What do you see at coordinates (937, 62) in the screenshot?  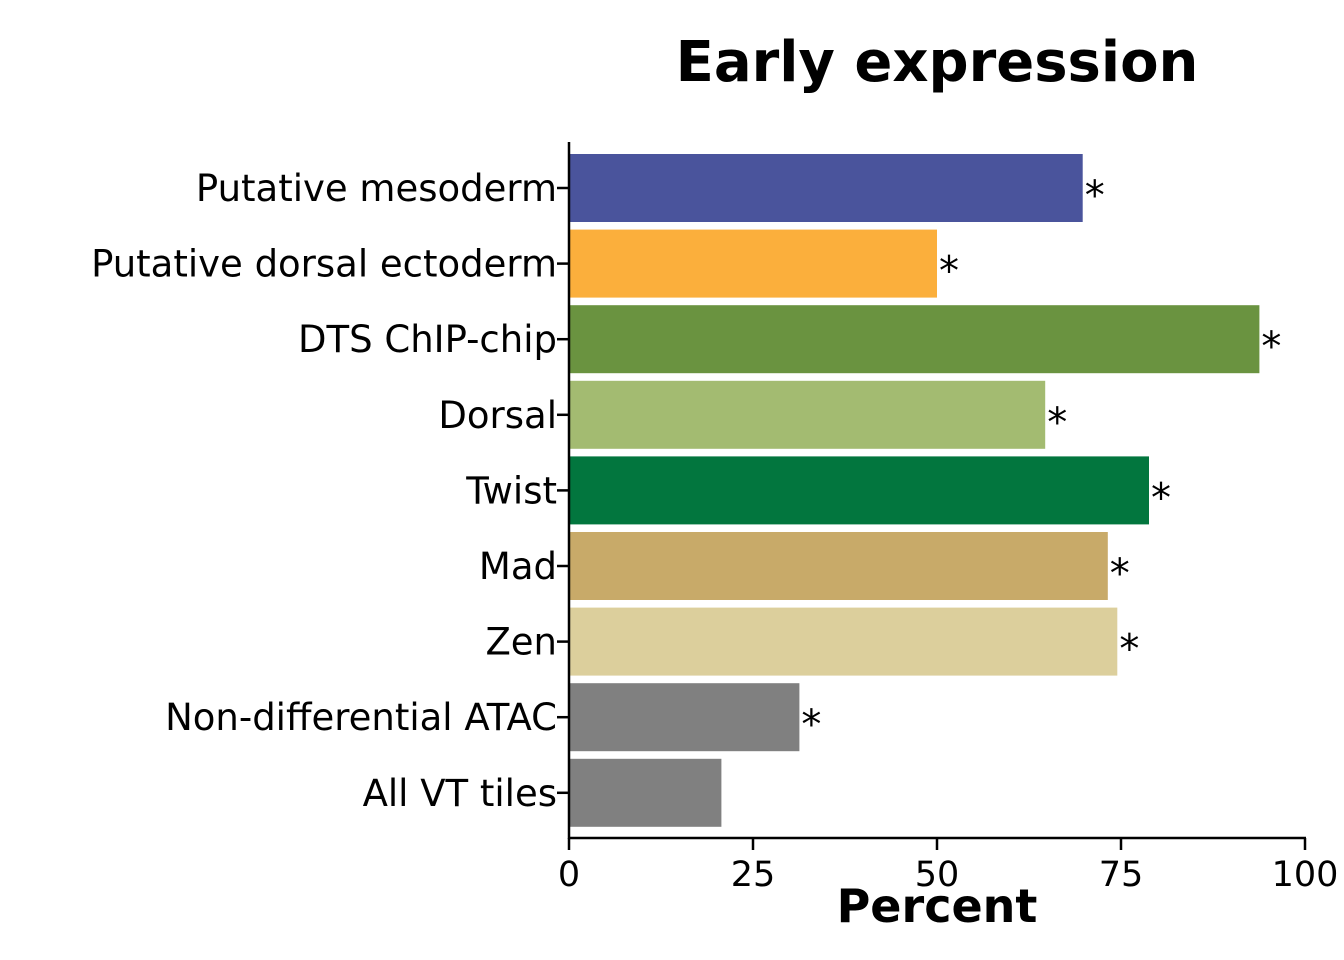 I see `chart-title: Early expression` at bounding box center [937, 62].